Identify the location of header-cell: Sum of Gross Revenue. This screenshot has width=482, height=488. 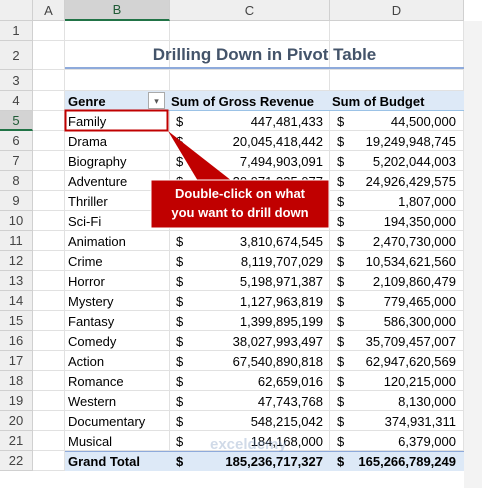
(243, 101).